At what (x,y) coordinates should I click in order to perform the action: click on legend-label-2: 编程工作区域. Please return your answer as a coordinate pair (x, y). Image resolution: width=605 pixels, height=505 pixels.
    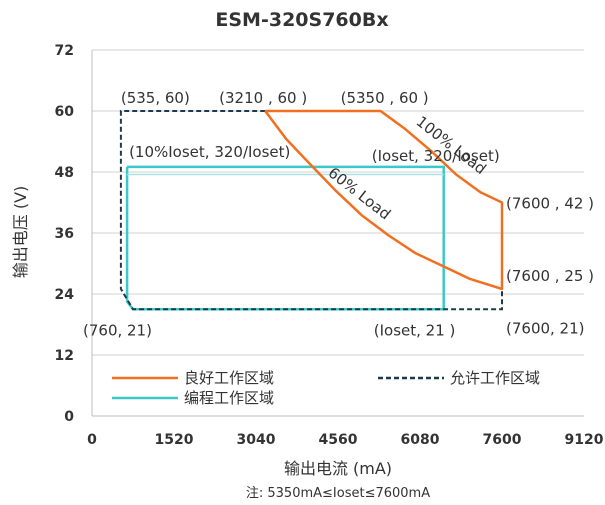
    Looking at the image, I should click on (229, 398).